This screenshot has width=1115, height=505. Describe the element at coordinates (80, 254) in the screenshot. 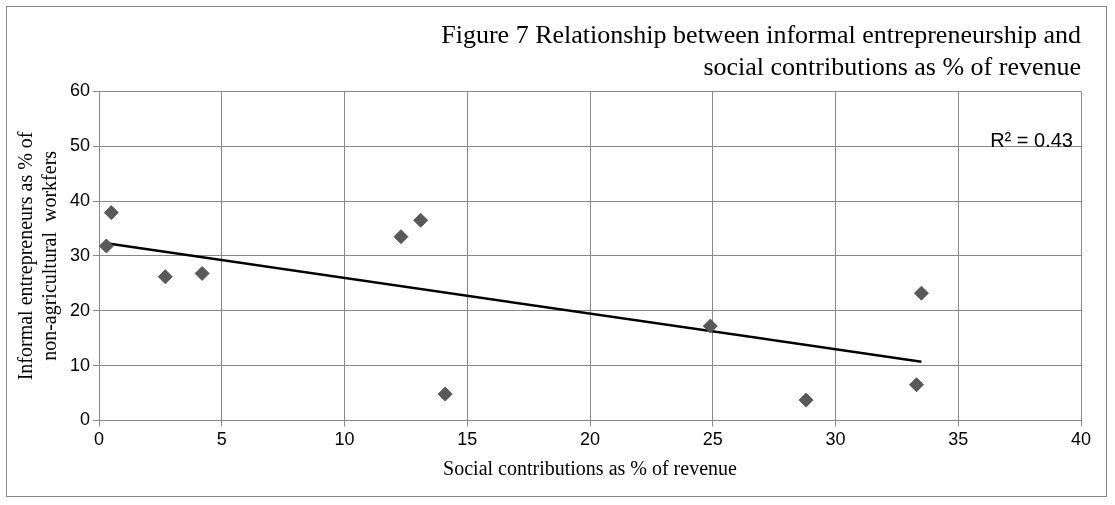

I see `y-tick-label: 30` at that location.